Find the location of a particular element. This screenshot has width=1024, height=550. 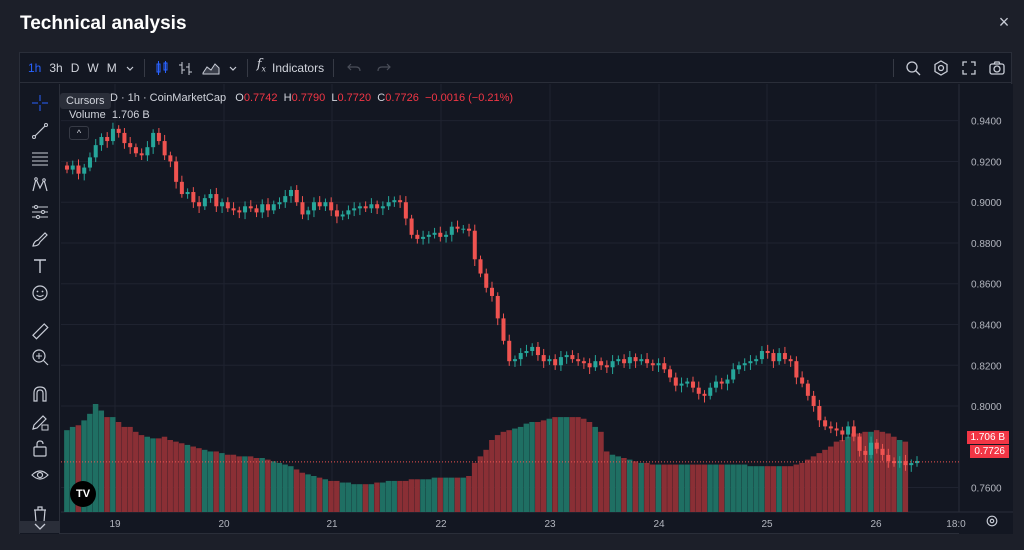

magnet-icon is located at coordinates (40, 394).